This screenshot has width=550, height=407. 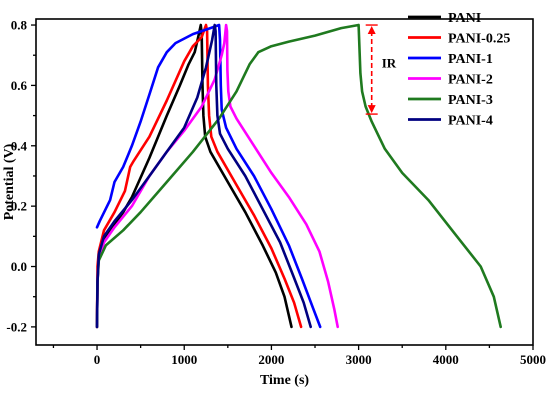 What do you see at coordinates (284, 380) in the screenshot?
I see `x-axis-title: Time (s)` at bounding box center [284, 380].